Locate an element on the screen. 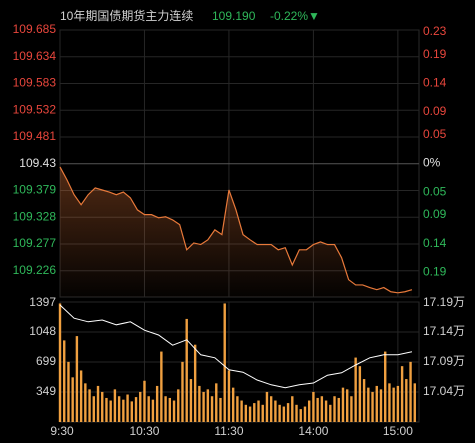  y-tick-label: 109.481 is located at coordinates (35, 136).